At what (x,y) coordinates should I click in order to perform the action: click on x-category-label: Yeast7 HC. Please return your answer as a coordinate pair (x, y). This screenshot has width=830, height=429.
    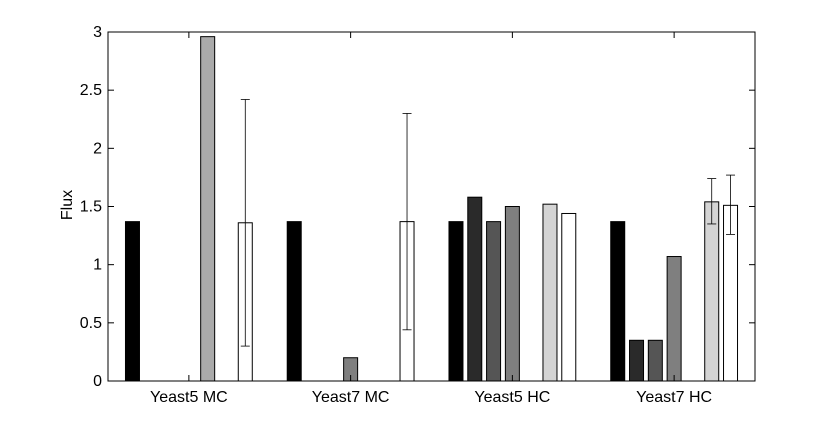
    Looking at the image, I should click on (674, 397).